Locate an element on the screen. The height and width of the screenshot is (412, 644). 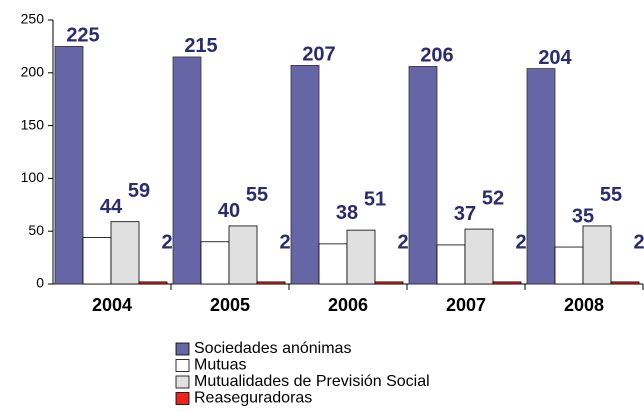
value-label: 35 is located at coordinates (583, 216).